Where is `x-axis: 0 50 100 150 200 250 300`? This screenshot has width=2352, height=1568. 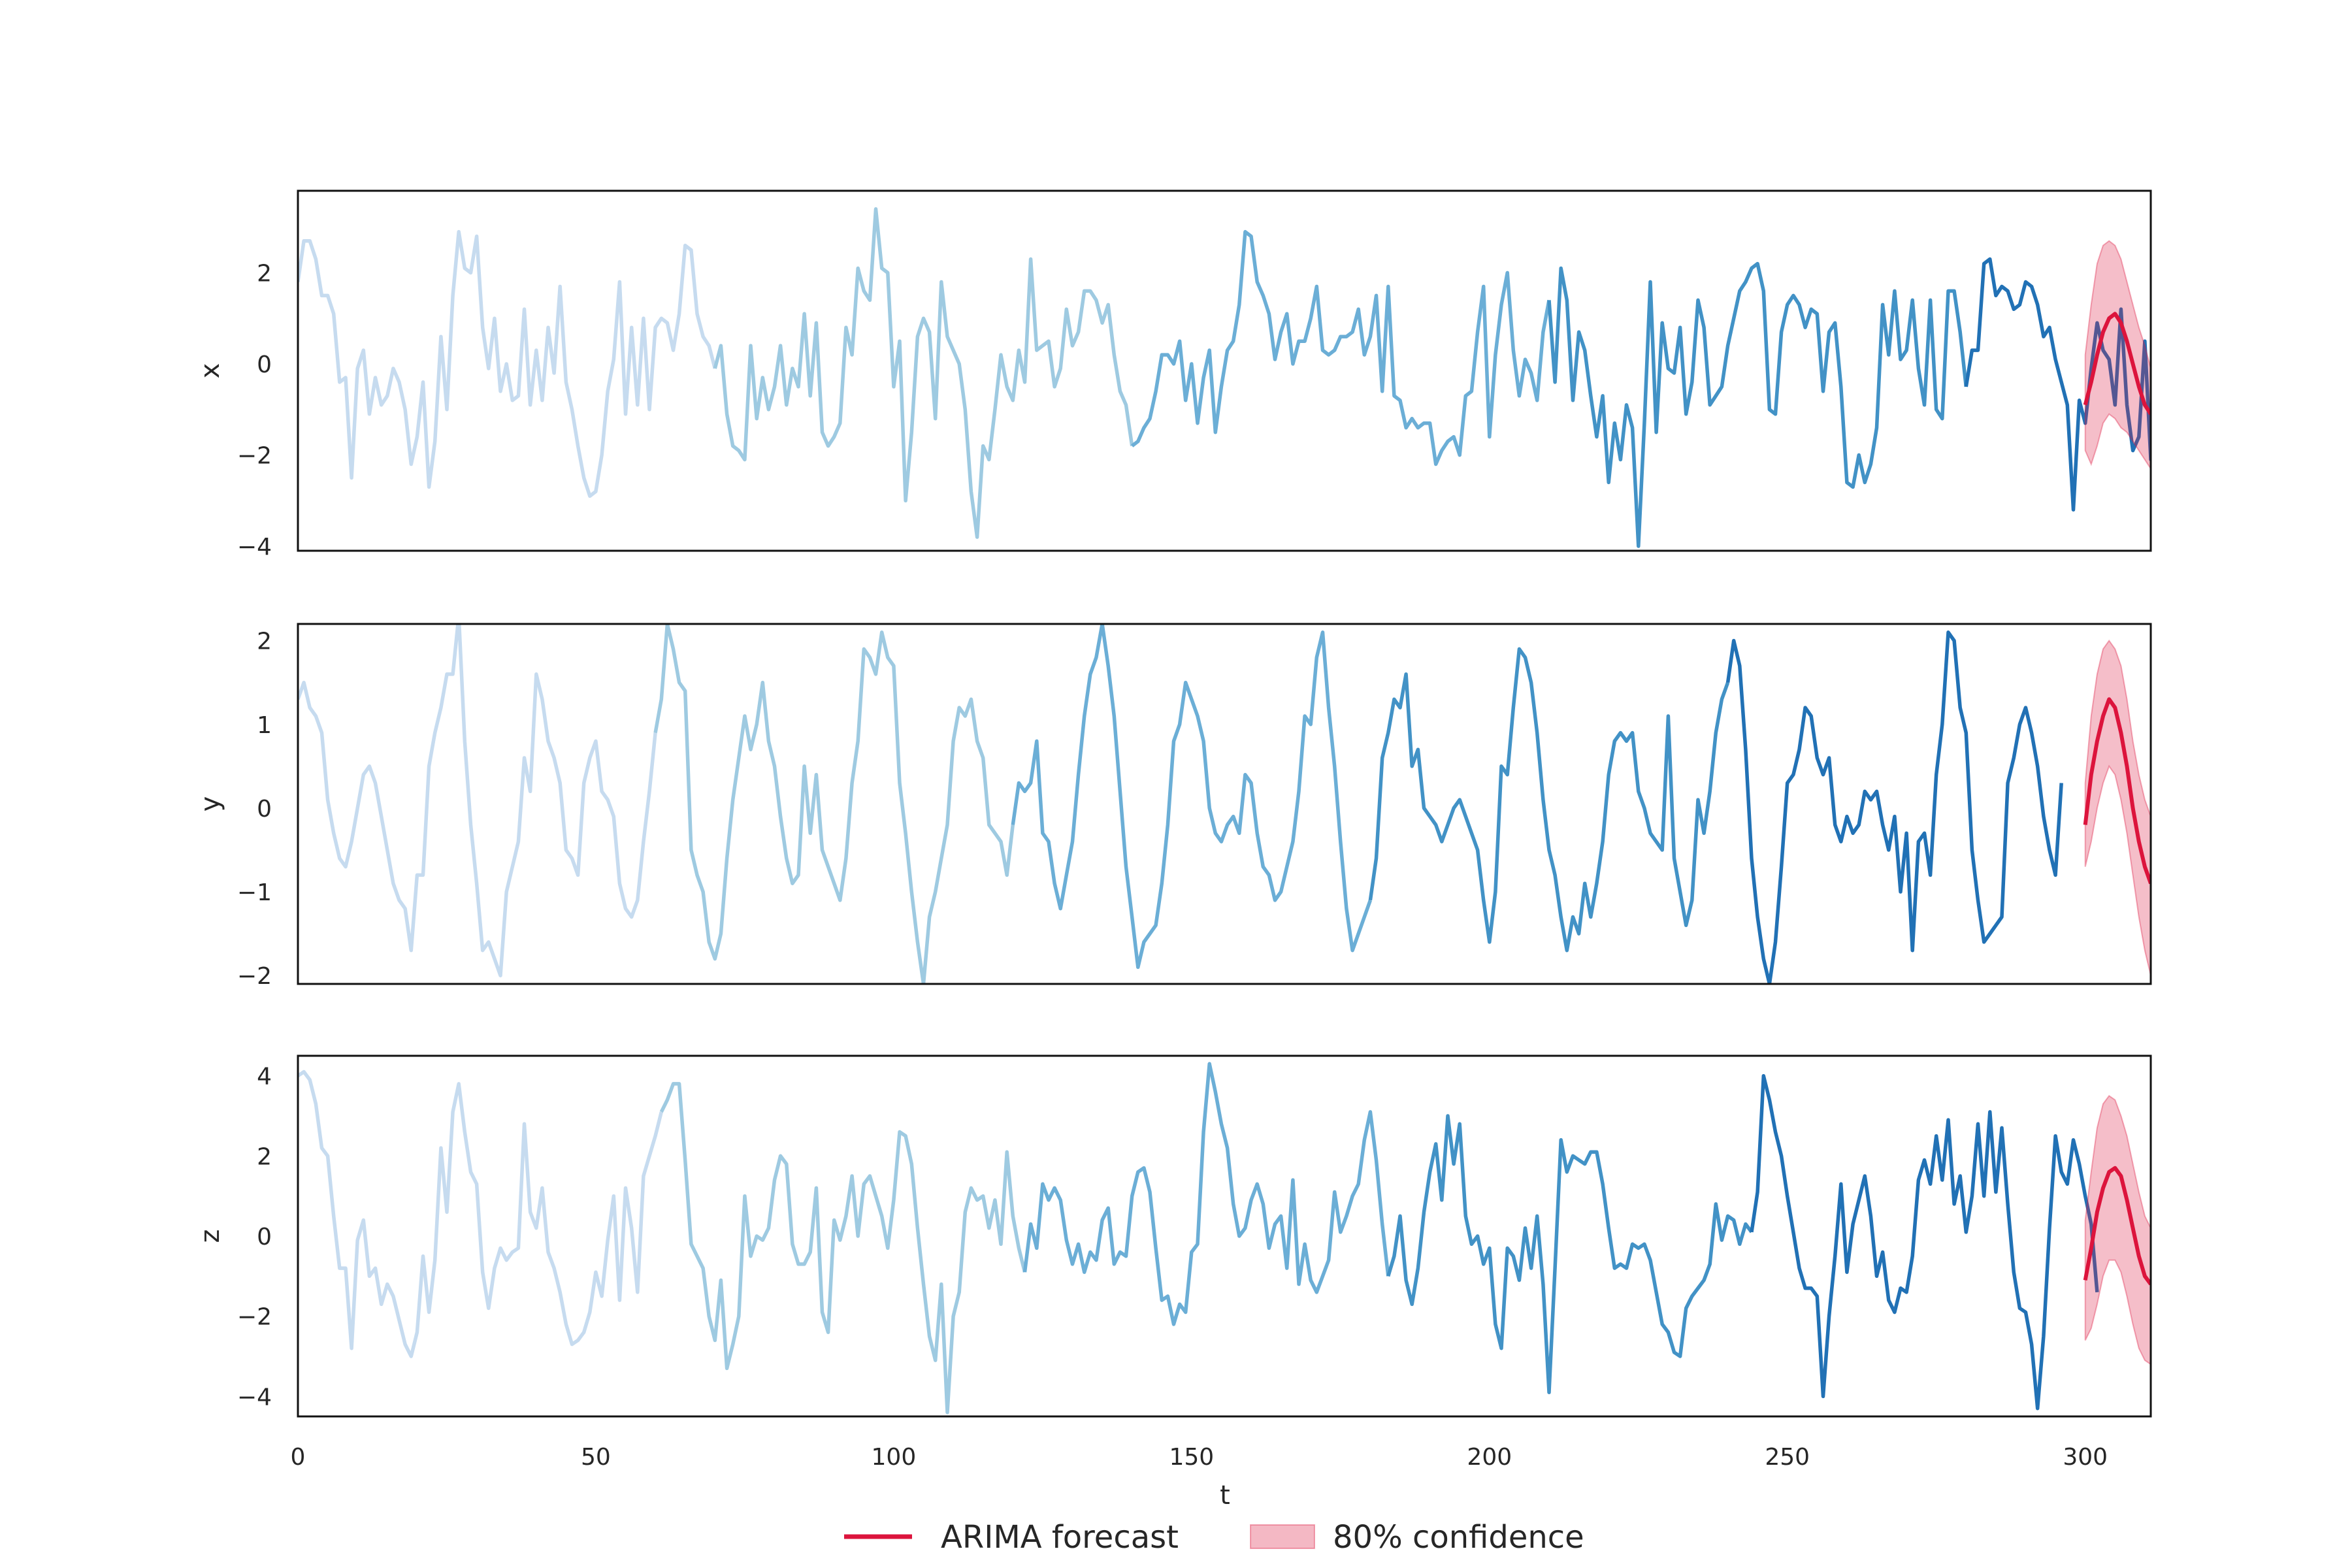 x-axis: 0 50 100 150 200 250 300 is located at coordinates (1199, 1457).